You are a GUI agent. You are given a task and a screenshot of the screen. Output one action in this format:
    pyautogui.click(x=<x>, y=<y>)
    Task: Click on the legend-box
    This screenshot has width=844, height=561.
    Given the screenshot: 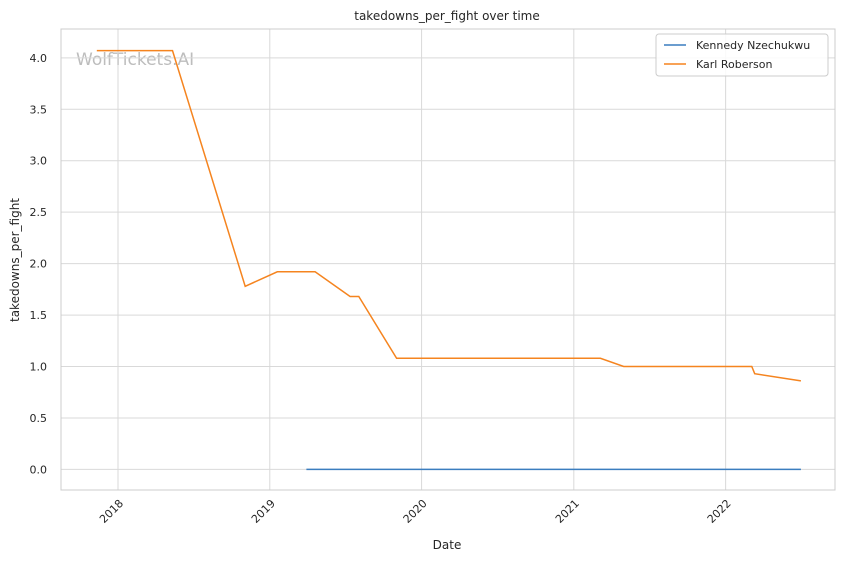 What is the action you would take?
    pyautogui.click(x=742, y=55)
    